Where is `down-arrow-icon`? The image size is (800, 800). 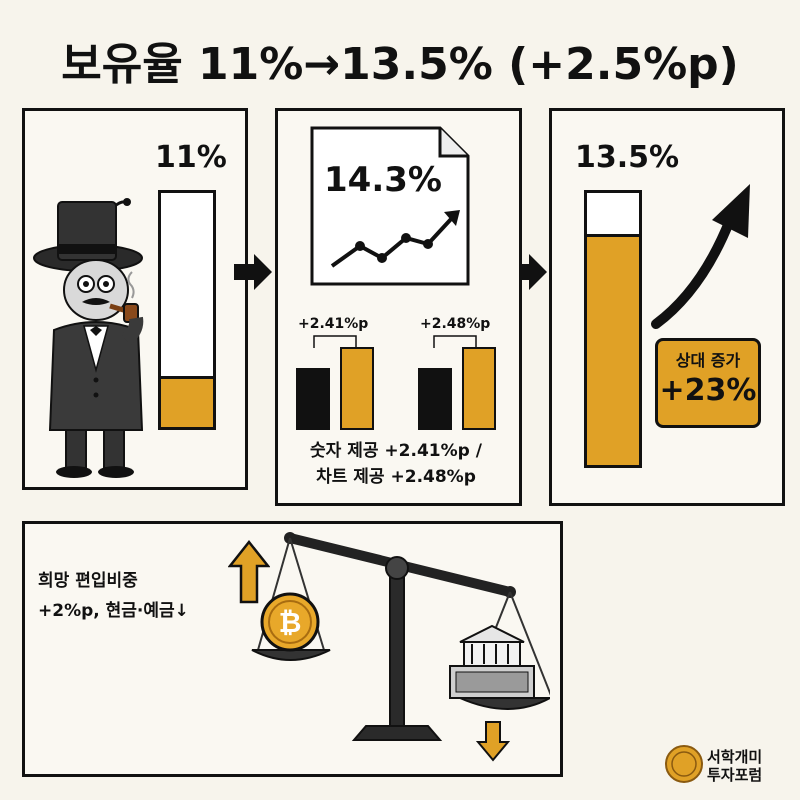
down-arrow-icon is located at coordinates (493, 741).